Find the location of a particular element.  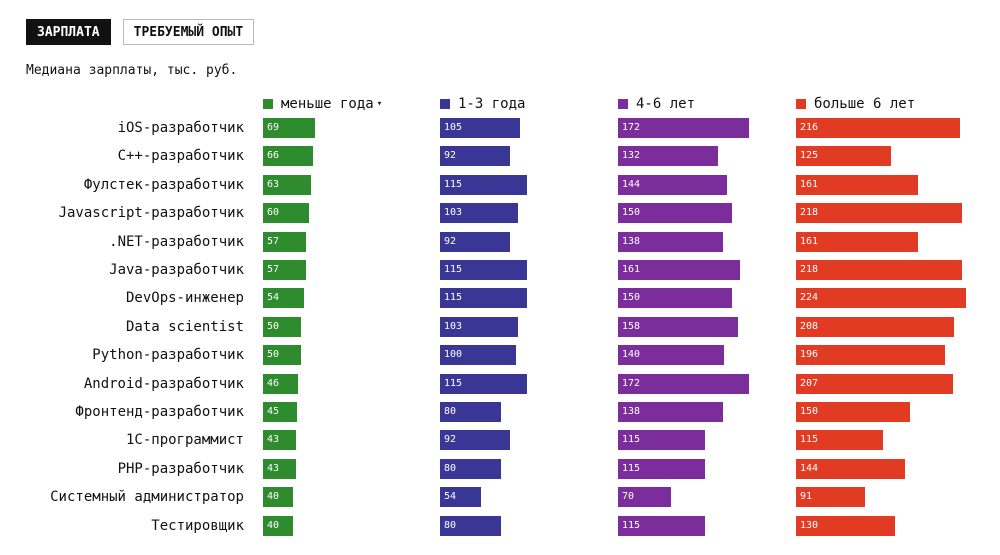

category-label: Android-разработчик is located at coordinates (163, 384).